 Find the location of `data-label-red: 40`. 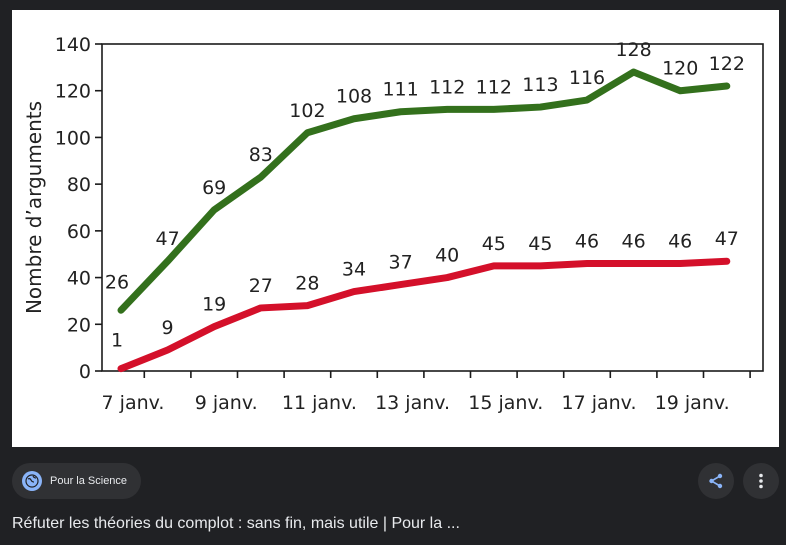

data-label-red: 40 is located at coordinates (447, 256).